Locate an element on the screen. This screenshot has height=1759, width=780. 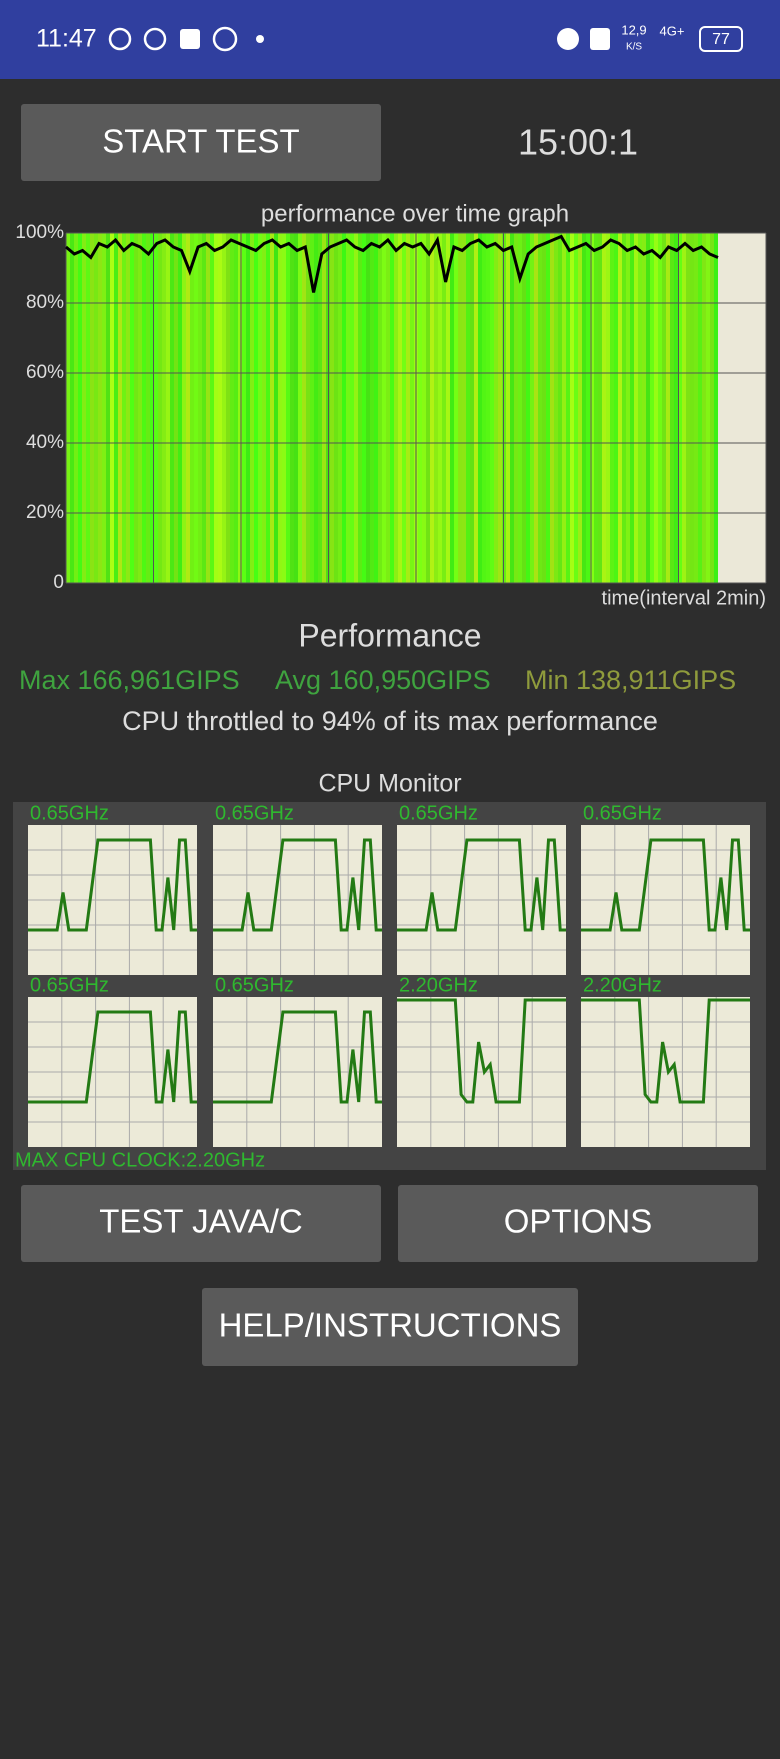
start-test-button is located at coordinates (201, 142).